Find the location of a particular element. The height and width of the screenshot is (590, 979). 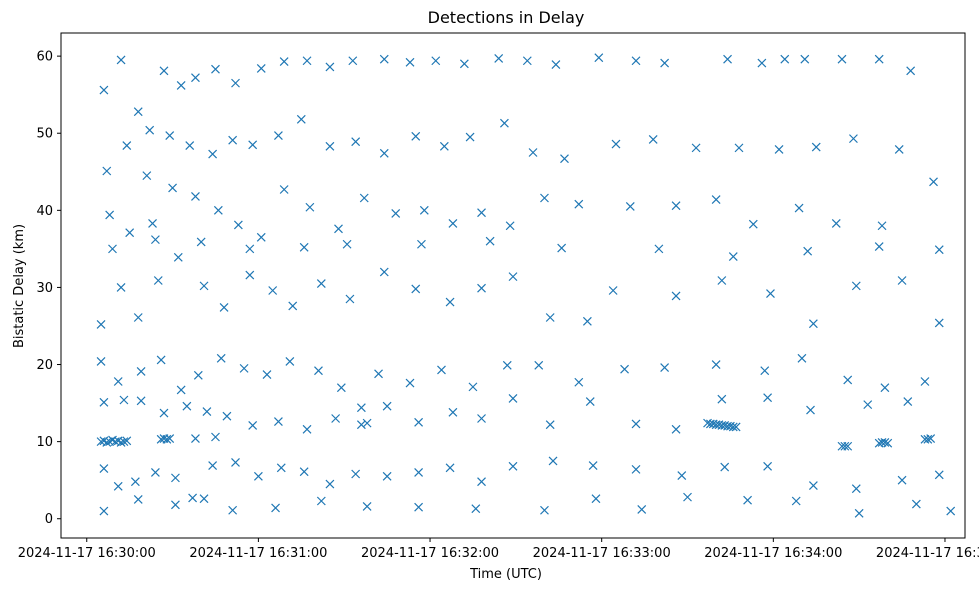

x-tick-label-0: 2024-11-17 16:30:00 is located at coordinates (87, 553).